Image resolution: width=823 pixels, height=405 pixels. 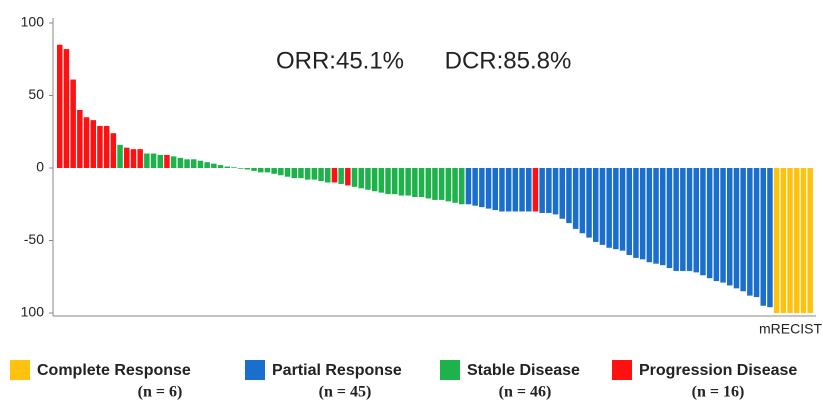 What do you see at coordinates (36, 94) in the screenshot?
I see `y-tick-label: 50` at bounding box center [36, 94].